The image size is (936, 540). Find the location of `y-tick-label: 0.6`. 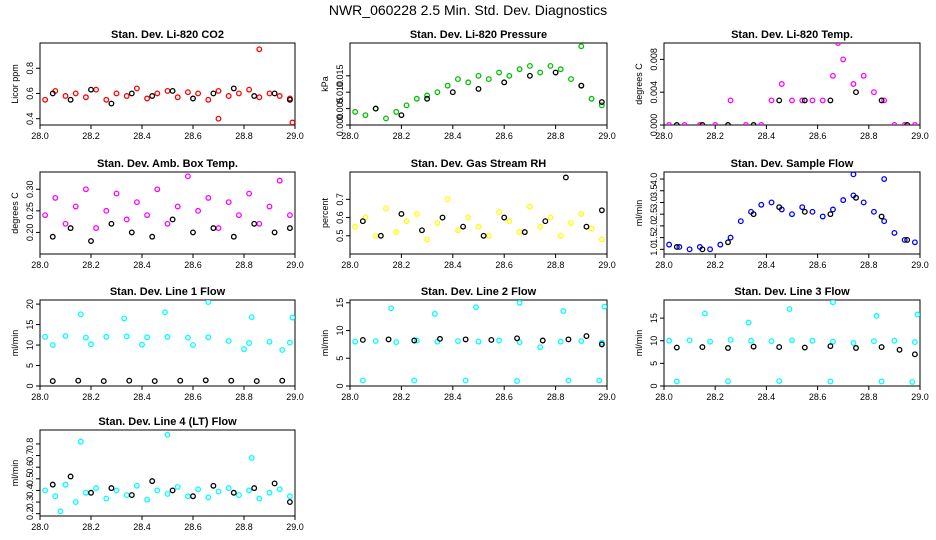

y-tick-label: 0.6 is located at coordinates (30, 93).